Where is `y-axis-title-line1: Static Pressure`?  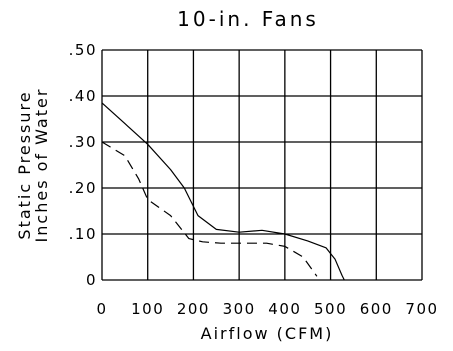 y-axis-title-line1: Static Pressure is located at coordinates (24, 164).